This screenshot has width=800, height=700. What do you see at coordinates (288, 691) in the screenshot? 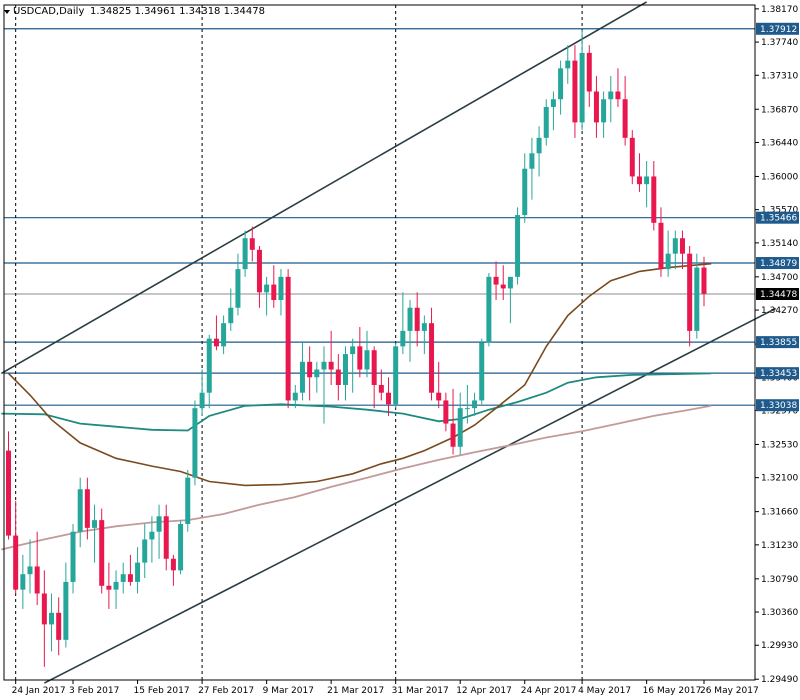
I see `time-tick-label: 9 Mar 2017` at bounding box center [288, 691].